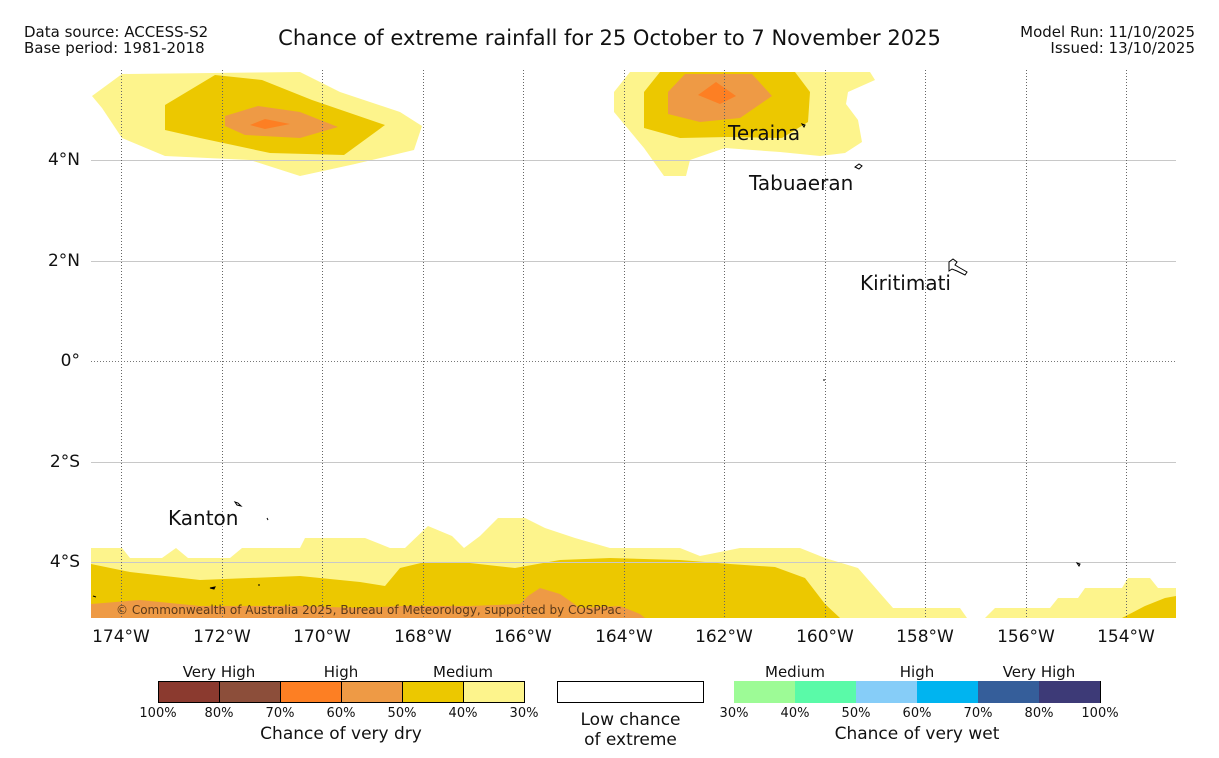  I want to click on dry-tick-100: 100%, so click(158, 713).